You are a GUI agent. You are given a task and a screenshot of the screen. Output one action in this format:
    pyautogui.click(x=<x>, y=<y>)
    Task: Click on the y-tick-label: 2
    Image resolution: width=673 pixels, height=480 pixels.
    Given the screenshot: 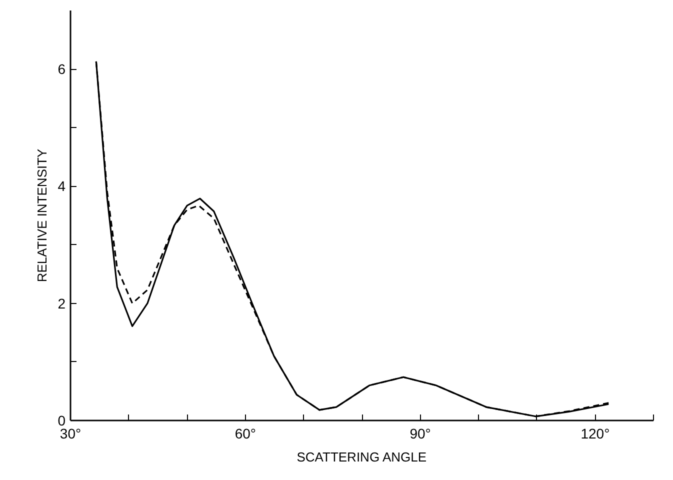 What is the action you would take?
    pyautogui.click(x=62, y=303)
    